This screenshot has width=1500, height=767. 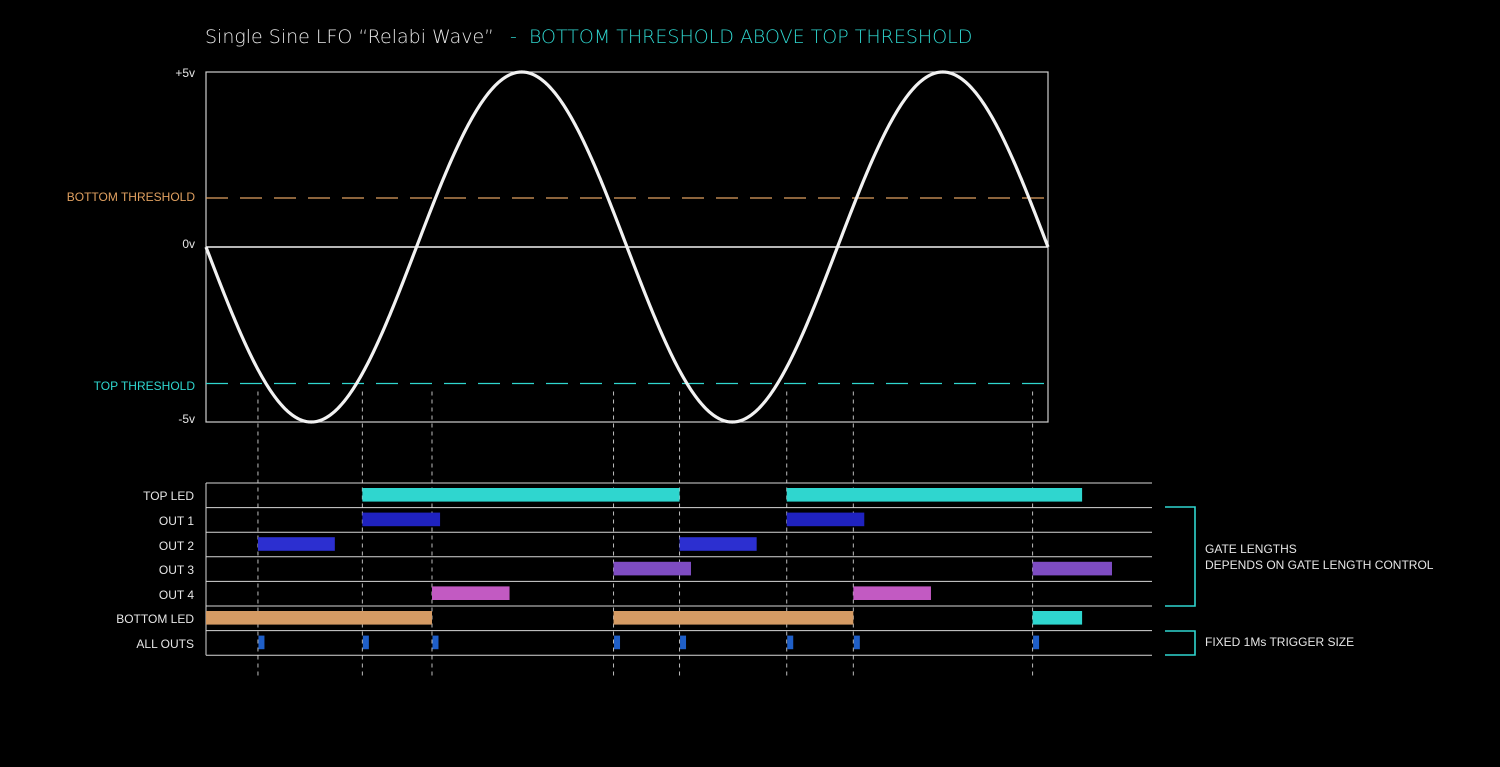 What do you see at coordinates (168, 496) in the screenshot?
I see `lane-label-top-led: TOP LED` at bounding box center [168, 496].